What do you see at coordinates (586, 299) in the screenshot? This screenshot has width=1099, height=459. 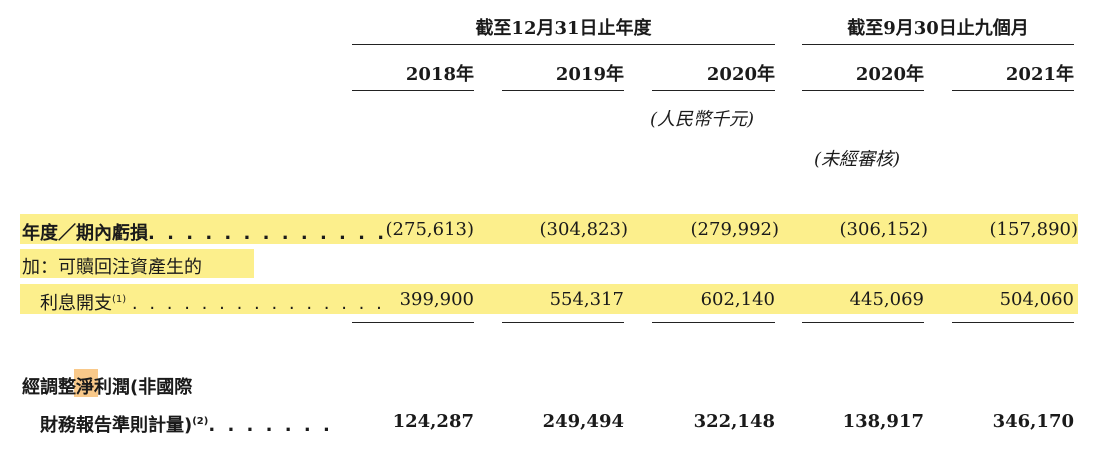 I see `cell-interest-2019: 554,317` at bounding box center [586, 299].